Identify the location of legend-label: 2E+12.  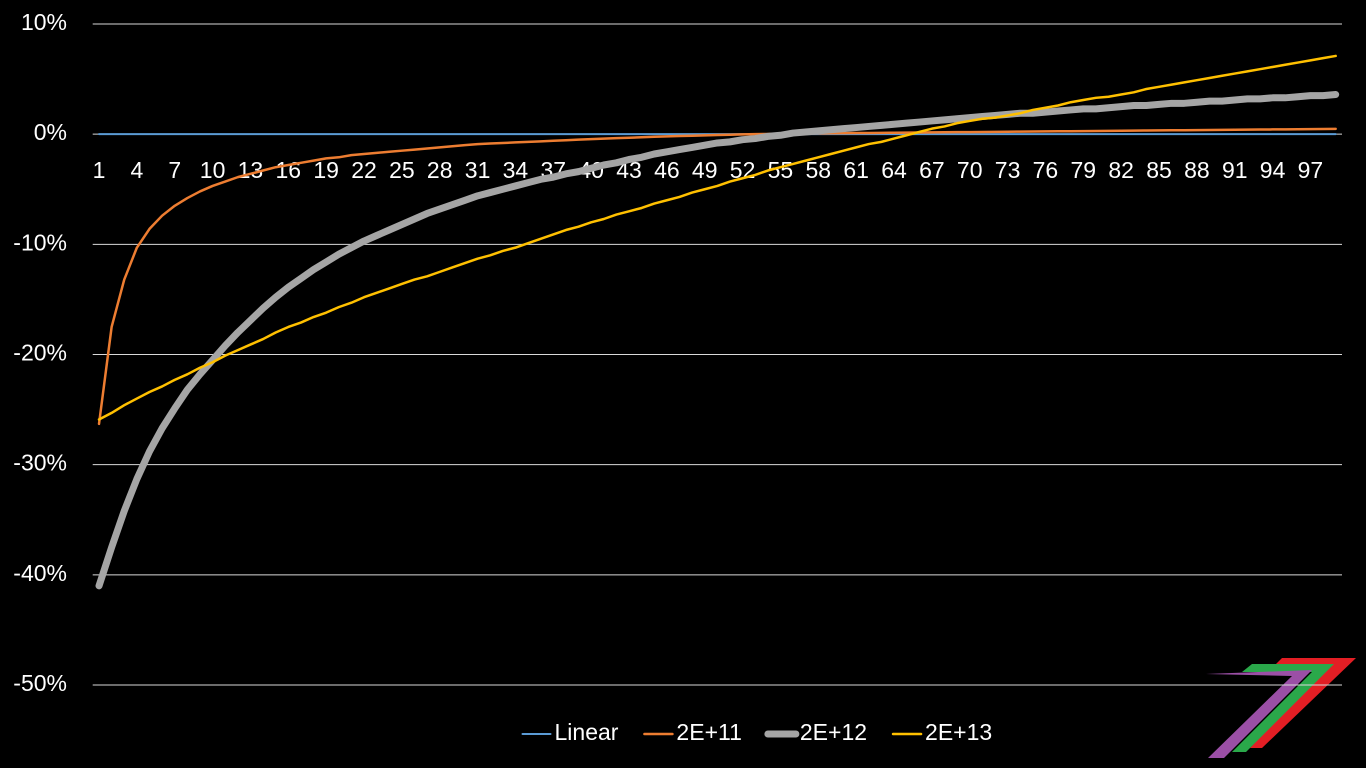
(833, 732).